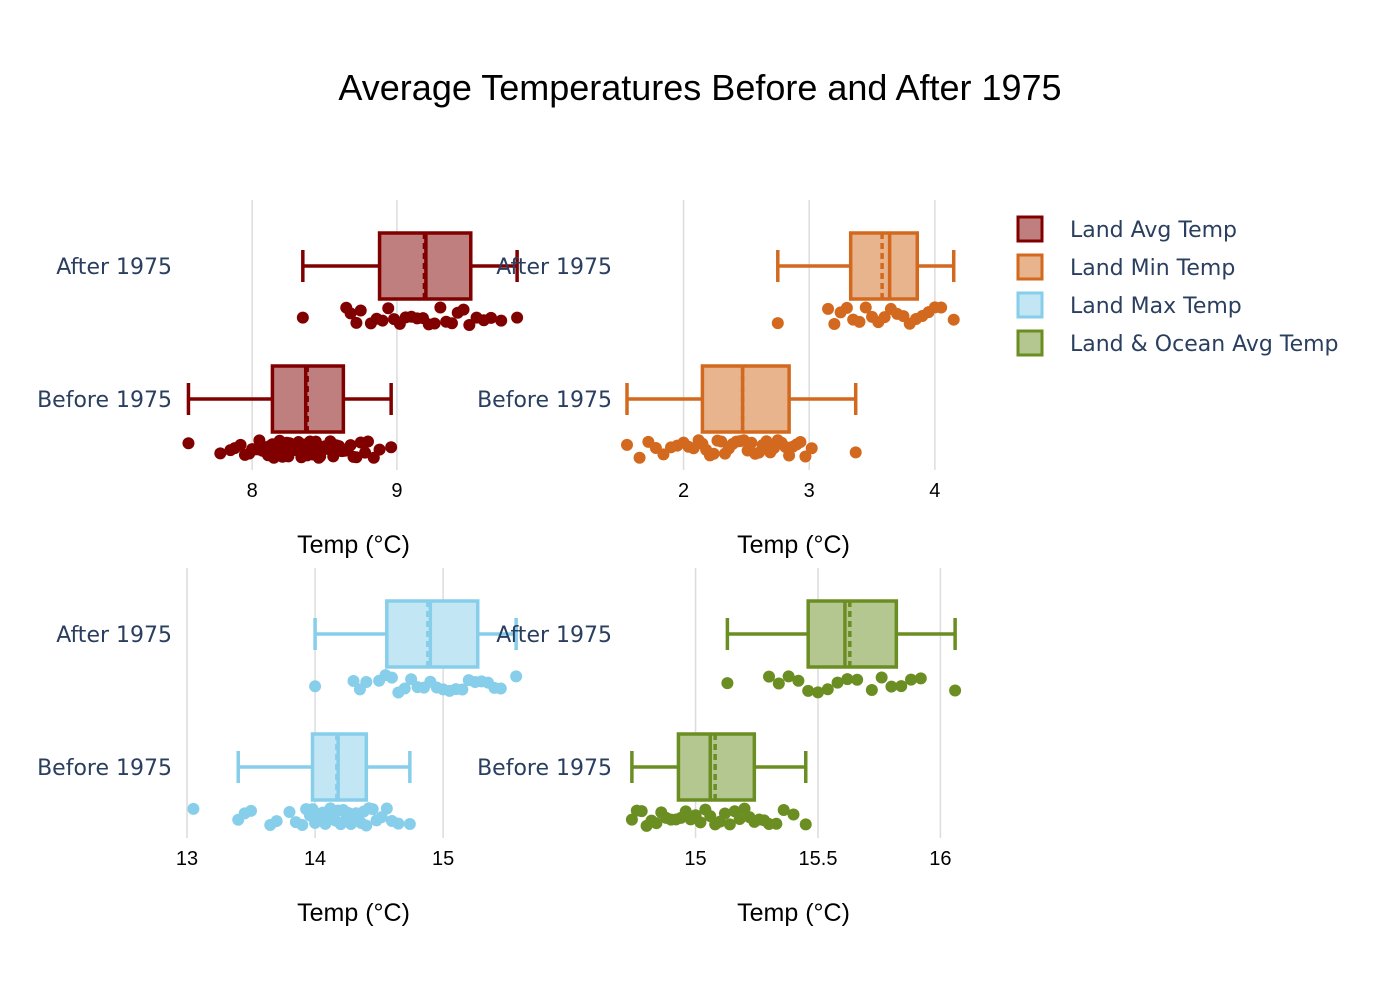 The width and height of the screenshot is (1400, 1000). I want to click on x-tick-label: 2, so click(683, 491).